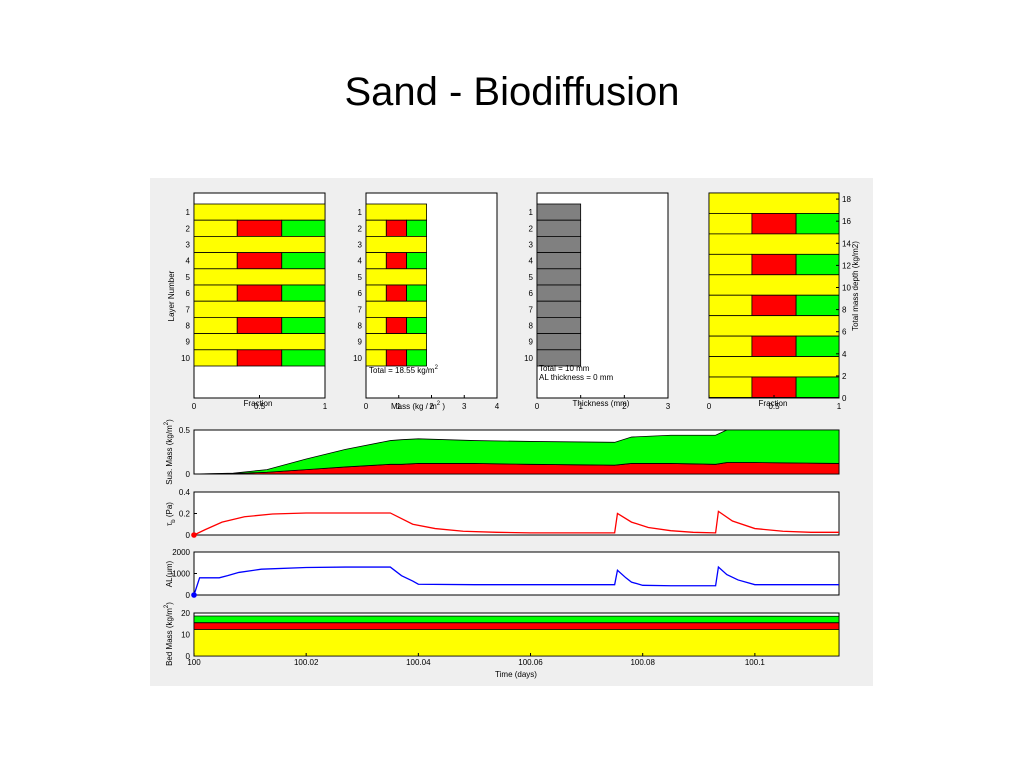  I want to click on y-axis-label: τb (Pa), so click(171, 514).